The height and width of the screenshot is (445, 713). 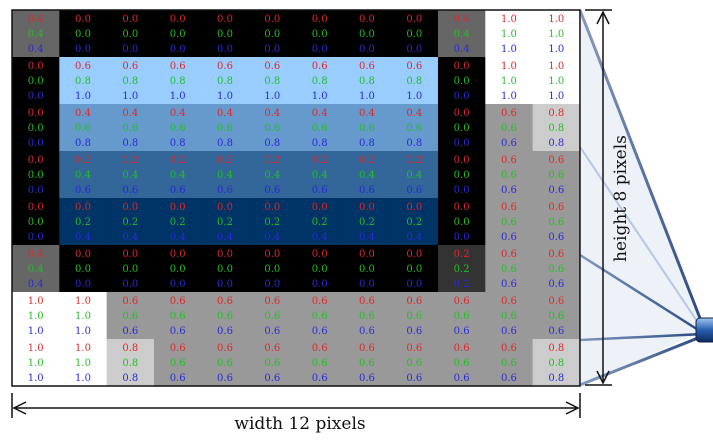 I want to click on channel-value-r: 0.4, so click(x=272, y=113).